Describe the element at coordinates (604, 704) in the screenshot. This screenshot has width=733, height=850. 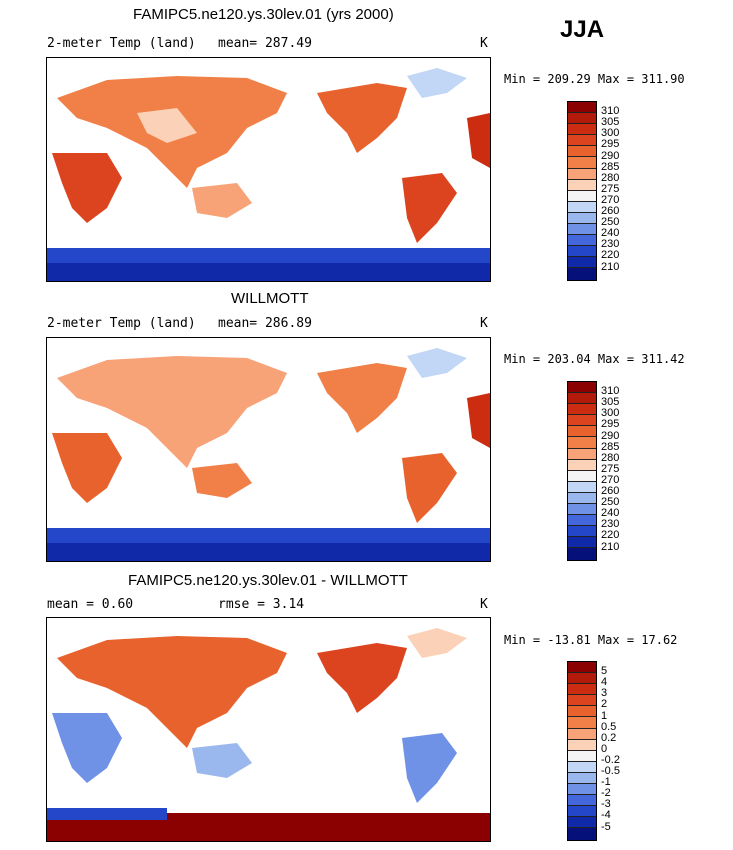
I see `colorbar-tick-label: 2` at that location.